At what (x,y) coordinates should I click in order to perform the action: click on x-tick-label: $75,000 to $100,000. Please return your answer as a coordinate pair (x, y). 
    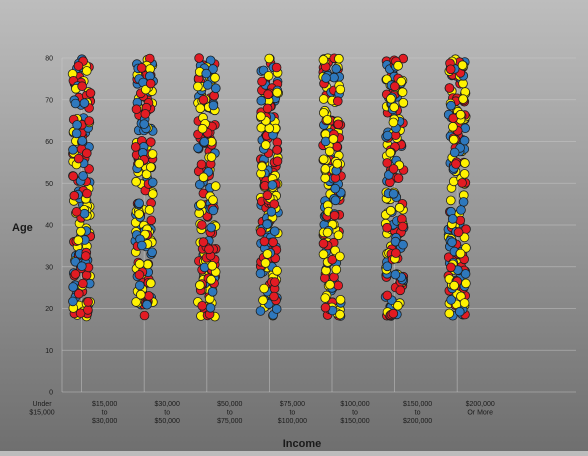
    Looking at the image, I should click on (292, 413).